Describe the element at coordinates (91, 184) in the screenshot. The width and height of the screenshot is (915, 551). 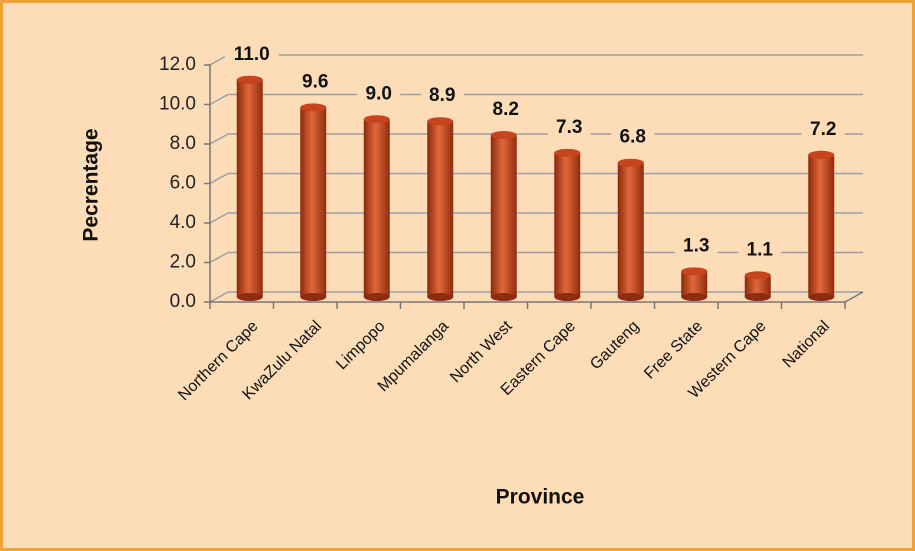
I see `y-axis-title: Pecrentage` at that location.